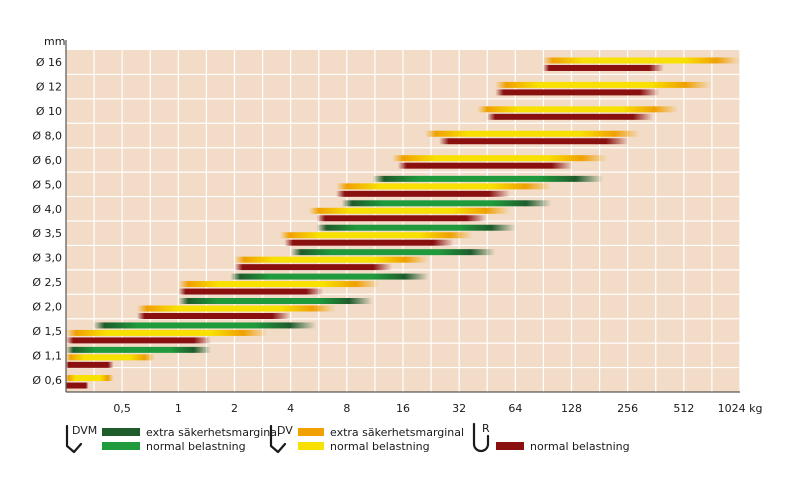 This screenshot has height=500, width=800. Describe the element at coordinates (580, 446) in the screenshot. I see `r-normal-label: normal belastning` at that location.